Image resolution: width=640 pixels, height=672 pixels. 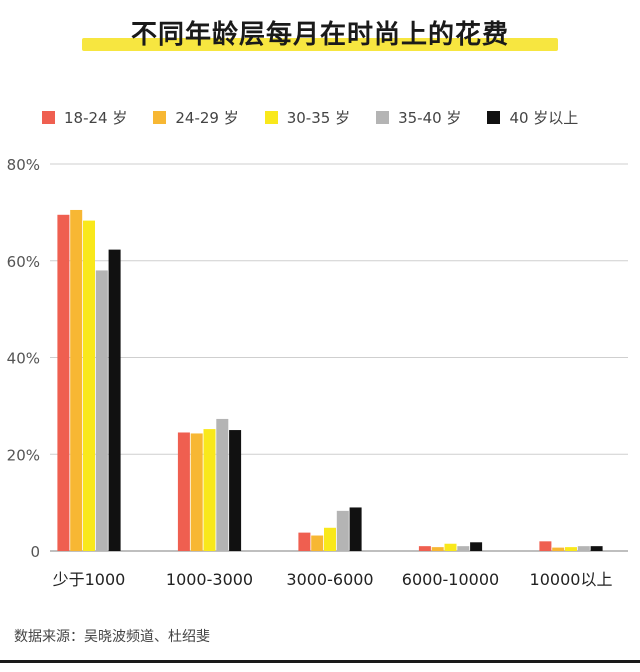 I want to click on legend-label: 35-40 岁, so click(x=430, y=117).